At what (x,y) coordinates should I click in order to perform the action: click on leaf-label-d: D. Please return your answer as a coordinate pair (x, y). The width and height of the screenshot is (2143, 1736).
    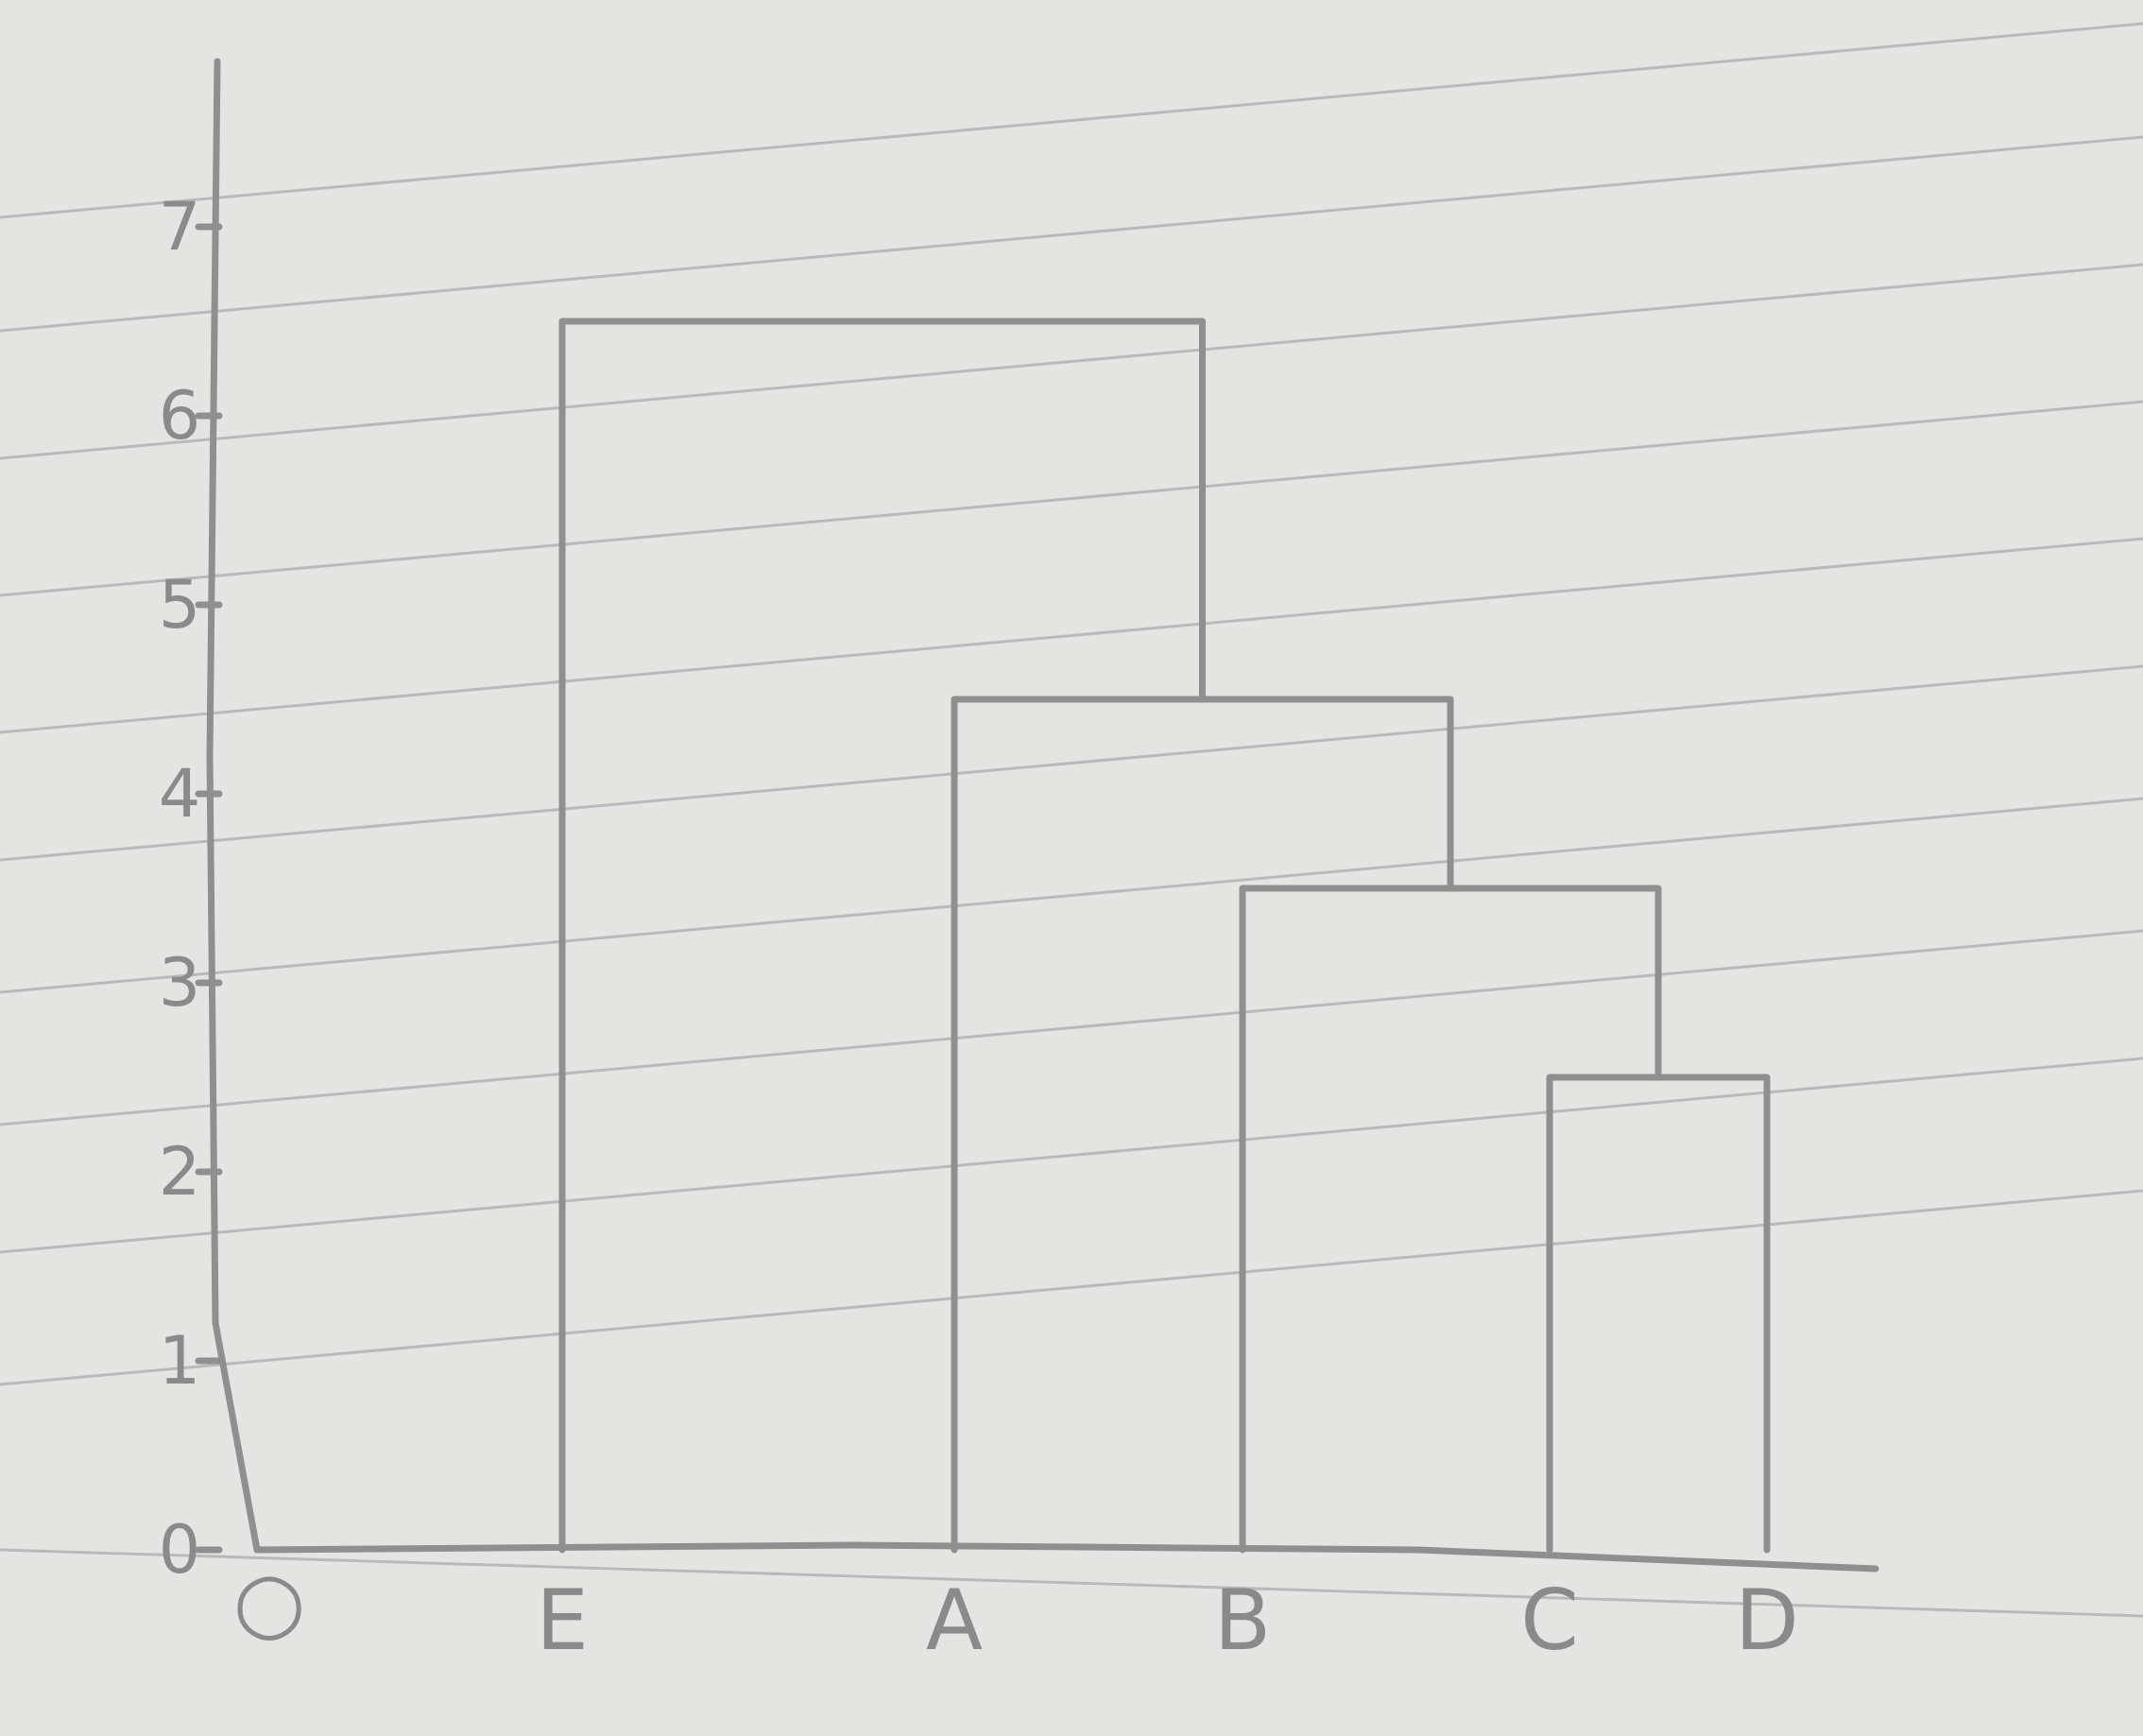
    Looking at the image, I should click on (1767, 1620).